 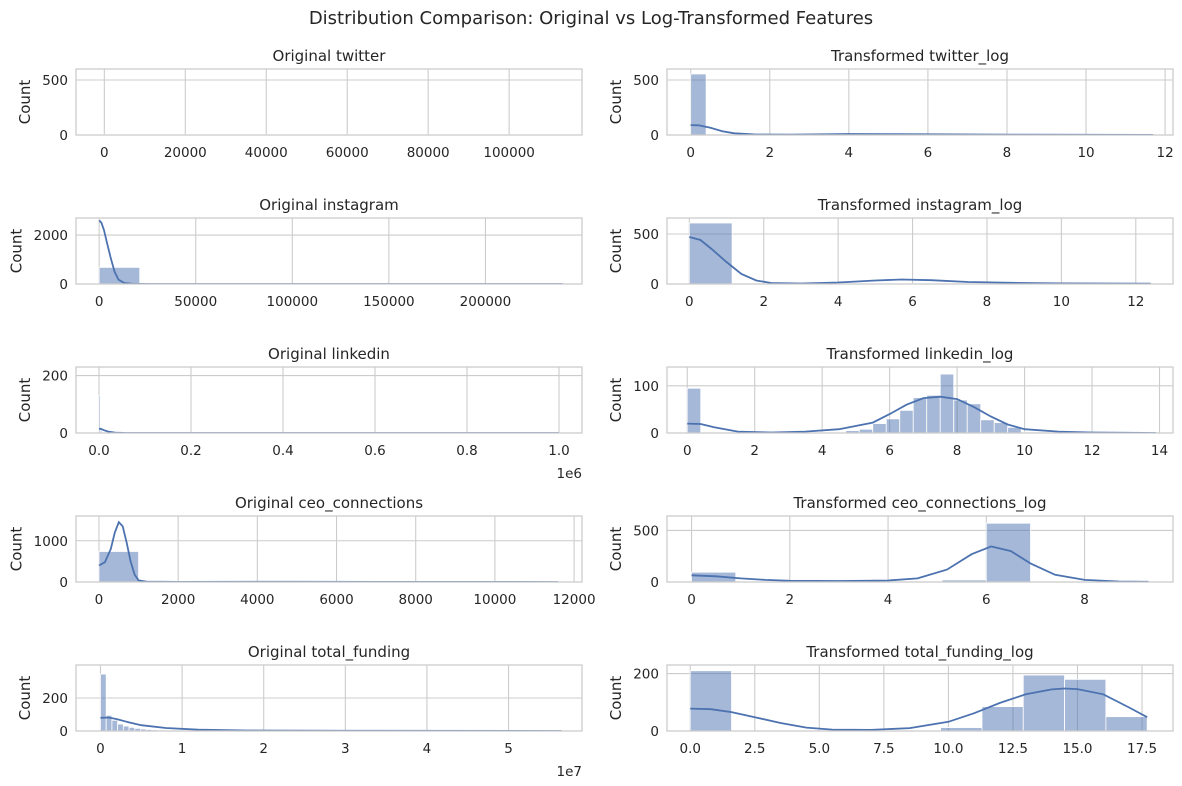 I want to click on panel-2-frame, so click(x=920, y=102).